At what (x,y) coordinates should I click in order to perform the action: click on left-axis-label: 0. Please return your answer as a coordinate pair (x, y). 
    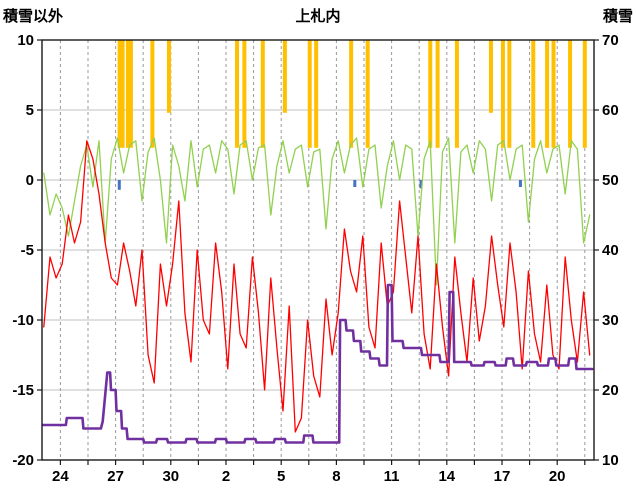
    Looking at the image, I should click on (30, 180).